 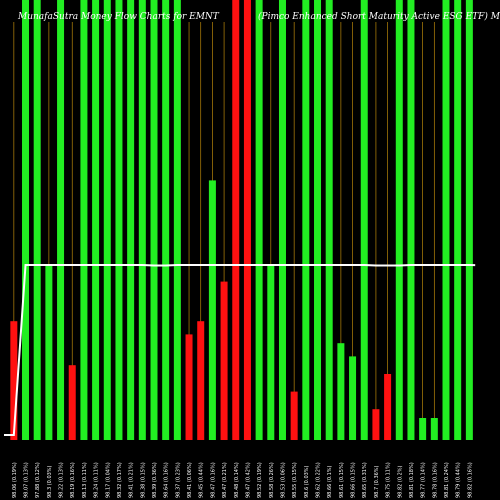 I want to click on x-tick-label-17: 98.45 (0.44%), so click(x=202, y=480).